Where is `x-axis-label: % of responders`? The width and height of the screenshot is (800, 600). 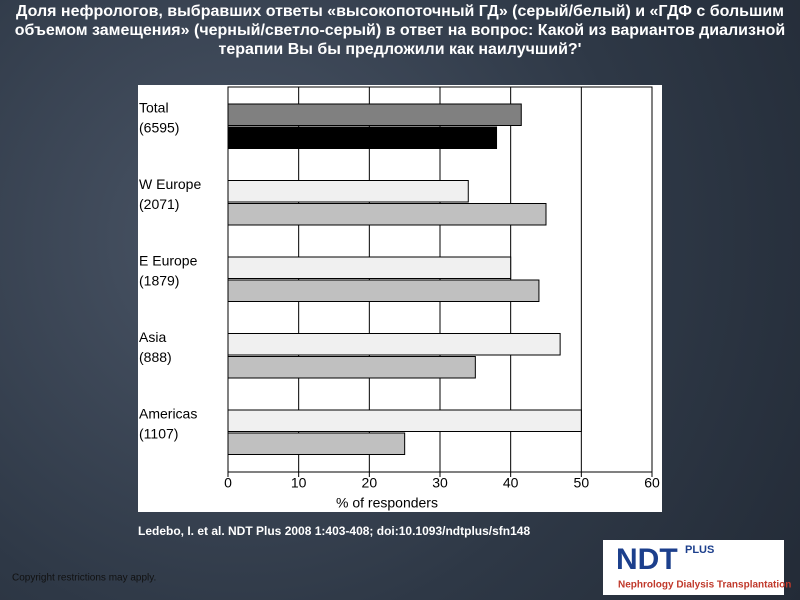
x-axis-label: % of responders is located at coordinates (387, 503).